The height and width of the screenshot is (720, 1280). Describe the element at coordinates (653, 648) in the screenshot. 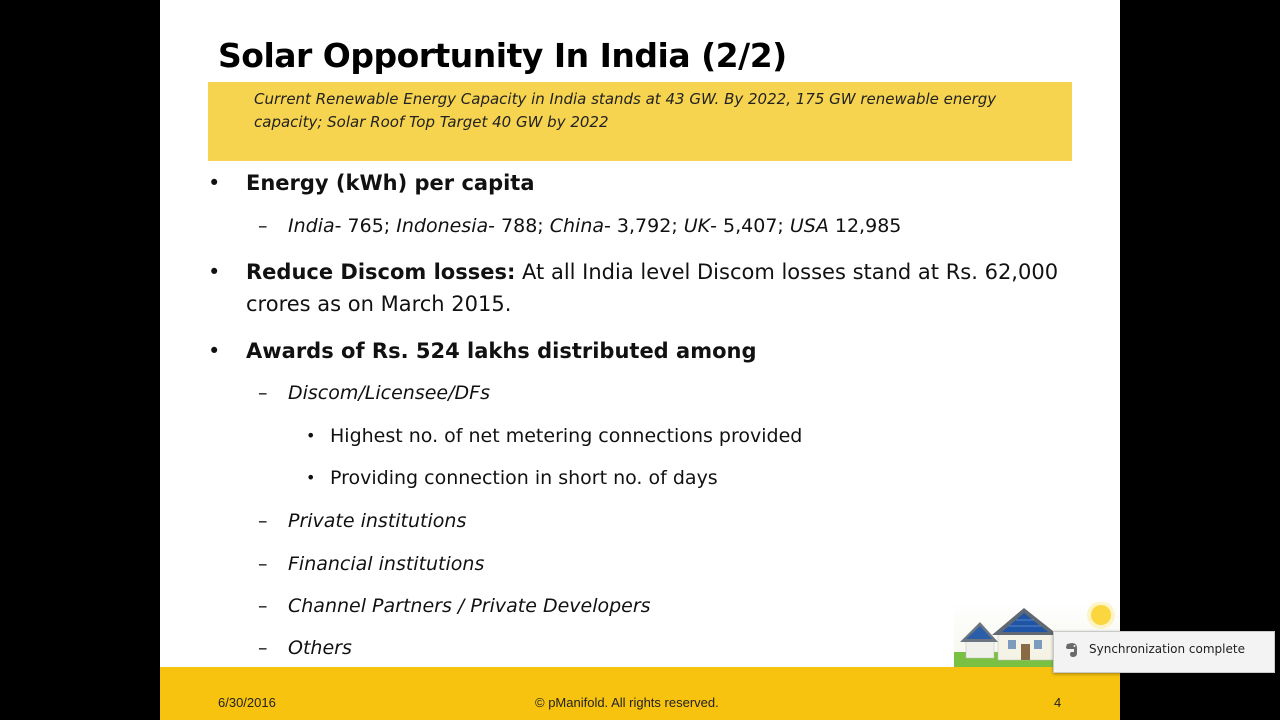

I see `awards-sub-others: – Others` at that location.